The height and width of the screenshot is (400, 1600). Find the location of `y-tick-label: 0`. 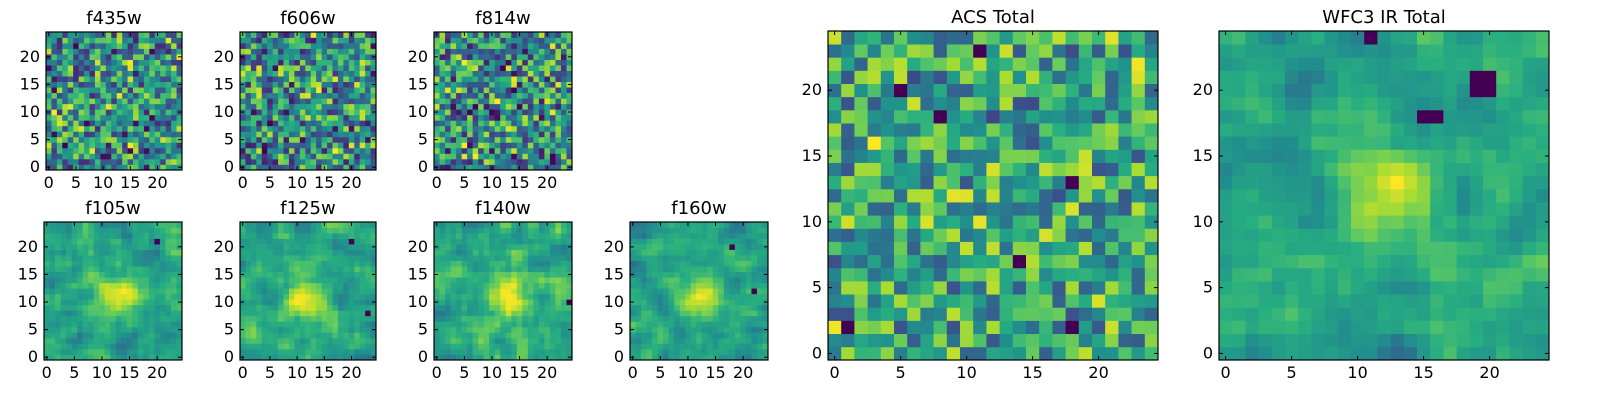

y-tick-label: 0 is located at coordinates (423, 356).